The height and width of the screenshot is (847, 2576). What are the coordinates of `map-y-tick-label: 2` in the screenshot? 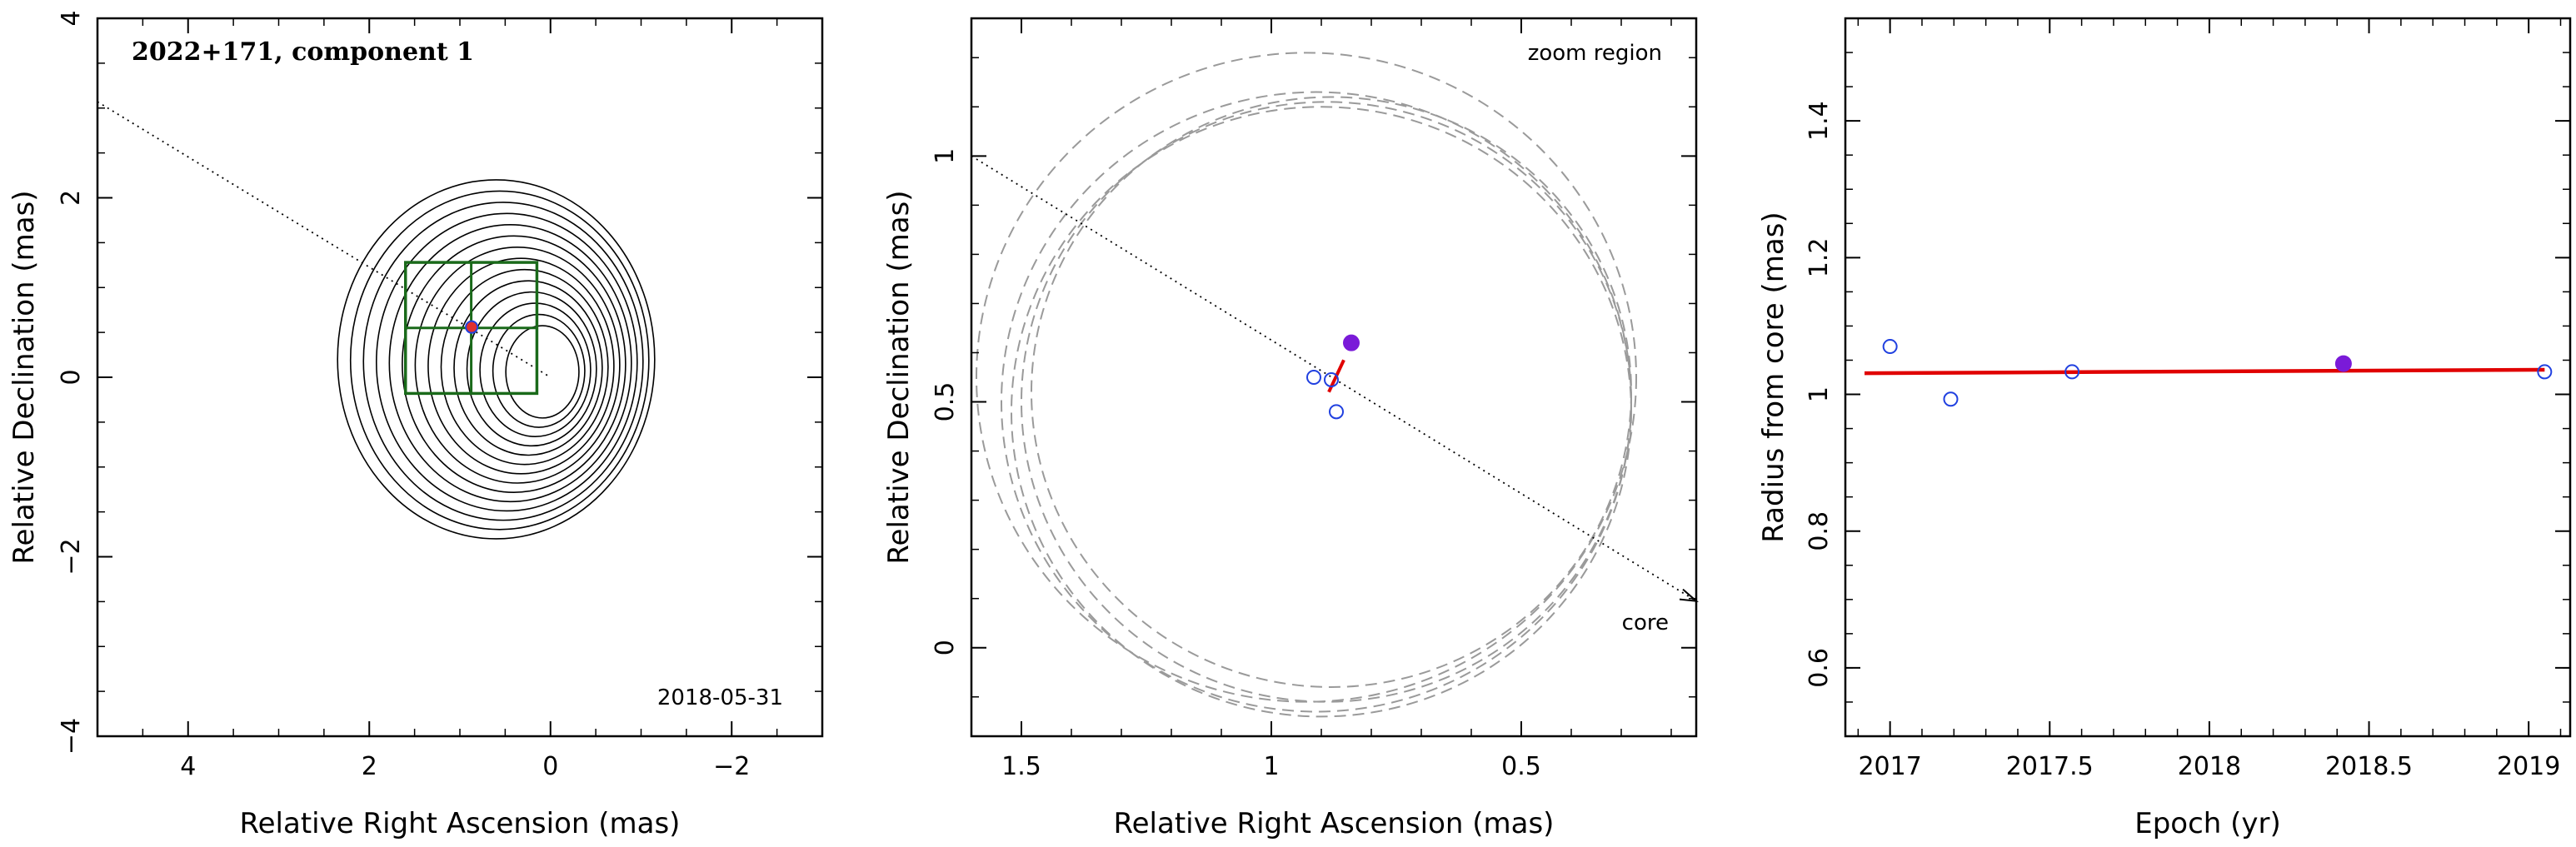 It's located at (71, 198).